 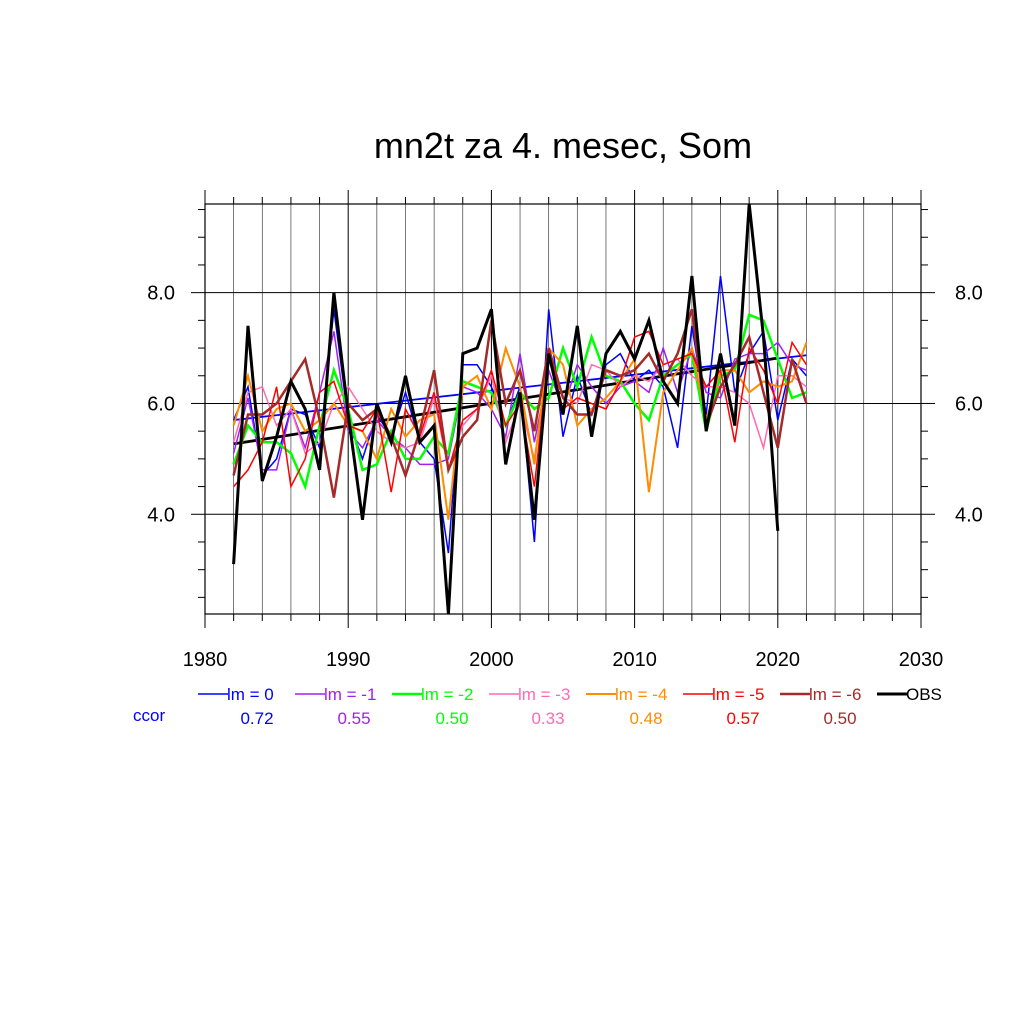 I want to click on legend-label: lm = -4, so click(x=641, y=694).